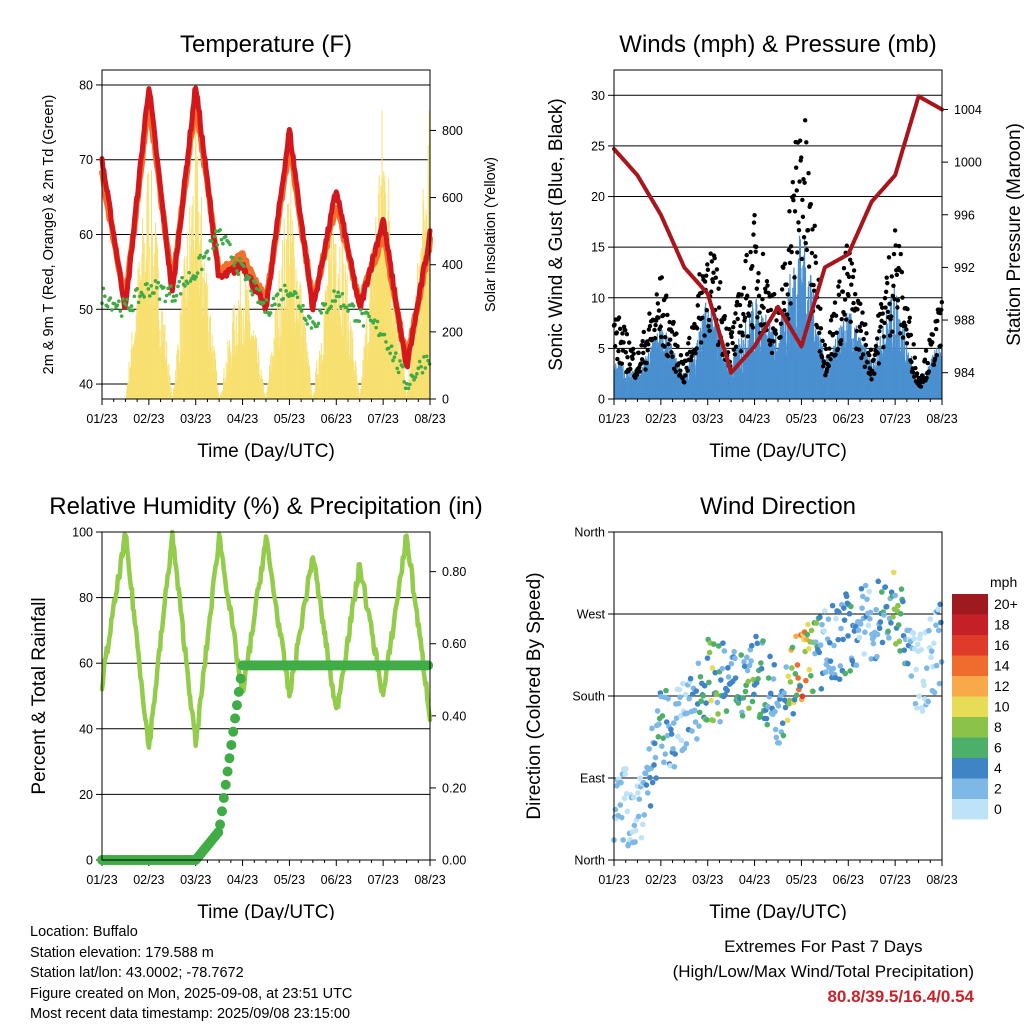 The image size is (1024, 1025). Describe the element at coordinates (970, 665) in the screenshot. I see `legend-swatch` at that location.